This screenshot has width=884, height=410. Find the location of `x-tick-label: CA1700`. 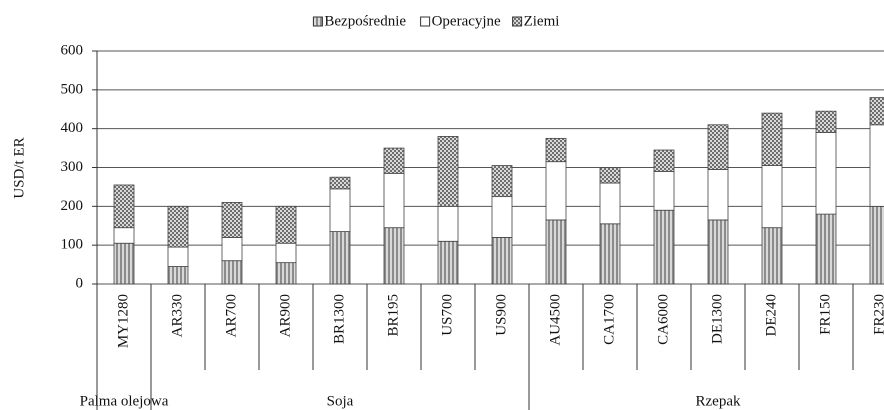

x-tick-label: CA1700 is located at coordinates (609, 319).